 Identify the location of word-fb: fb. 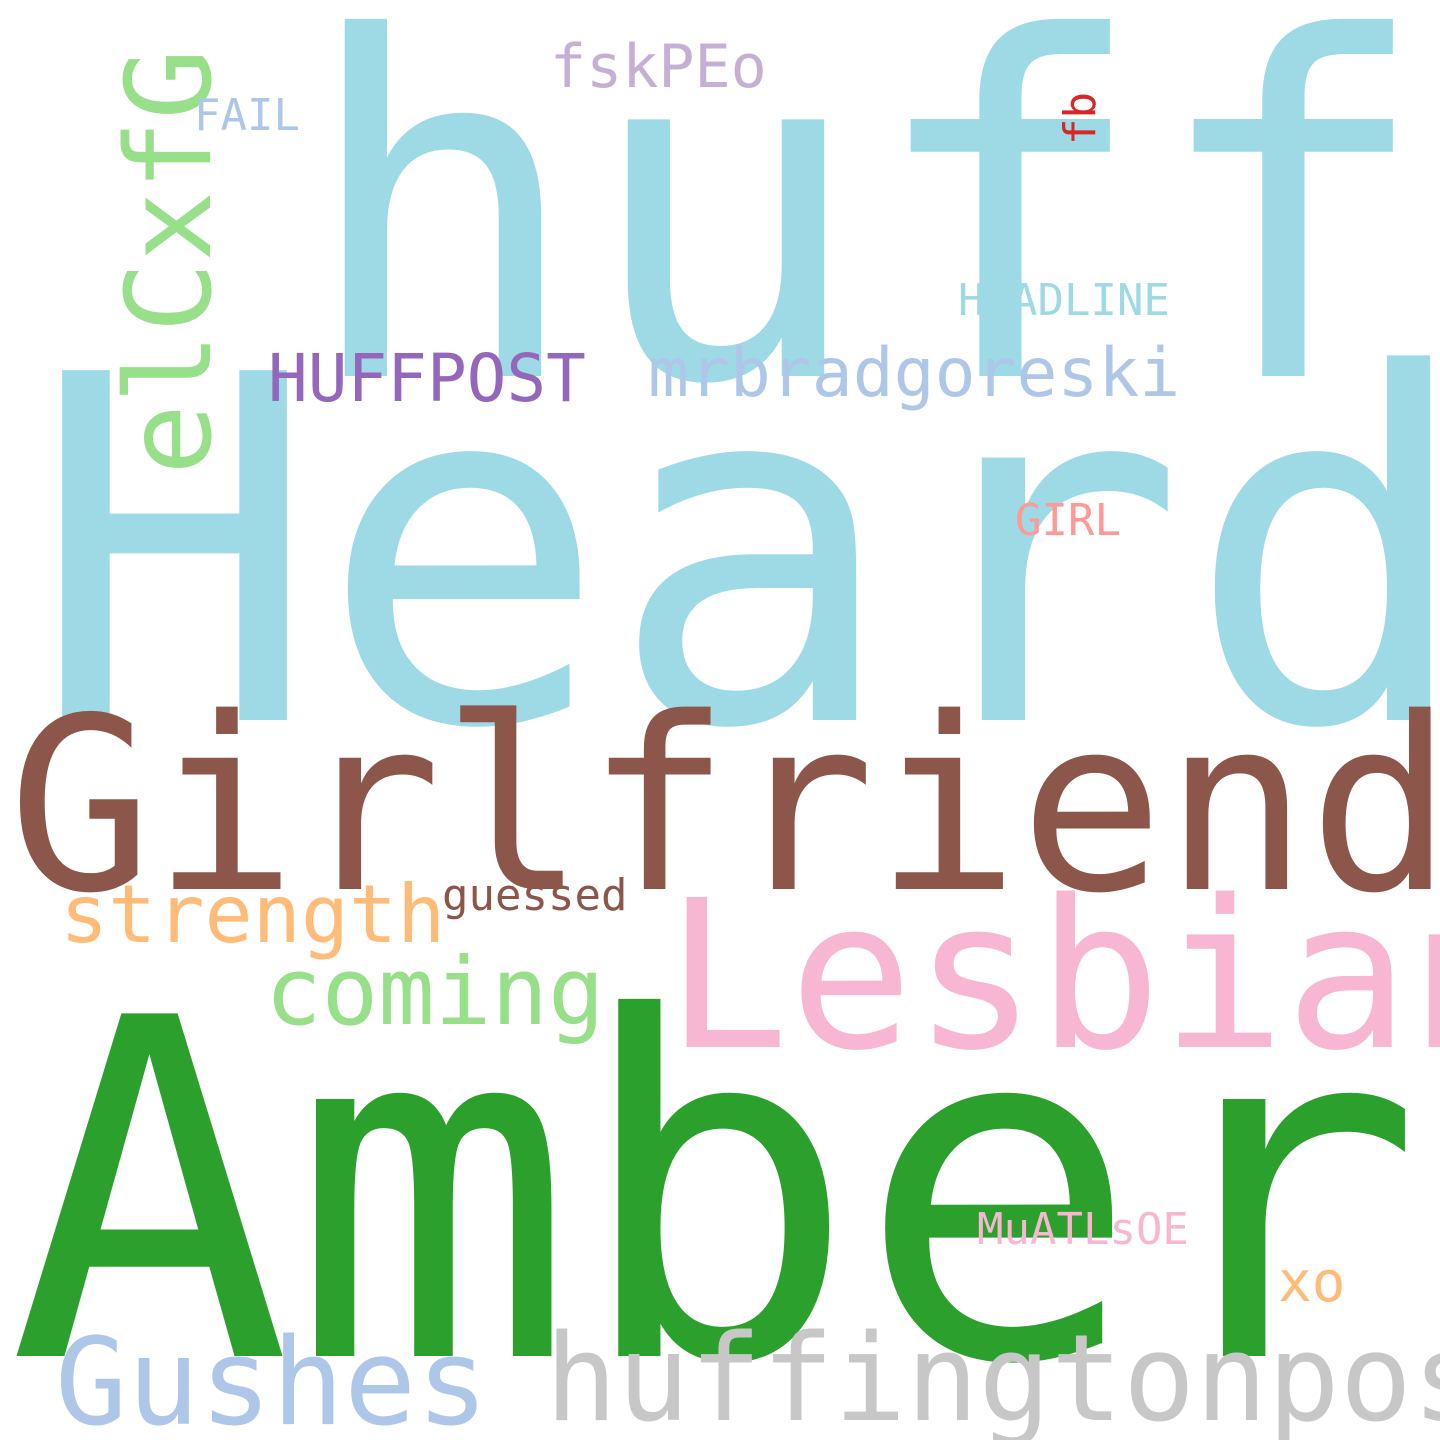
(1080, 118).